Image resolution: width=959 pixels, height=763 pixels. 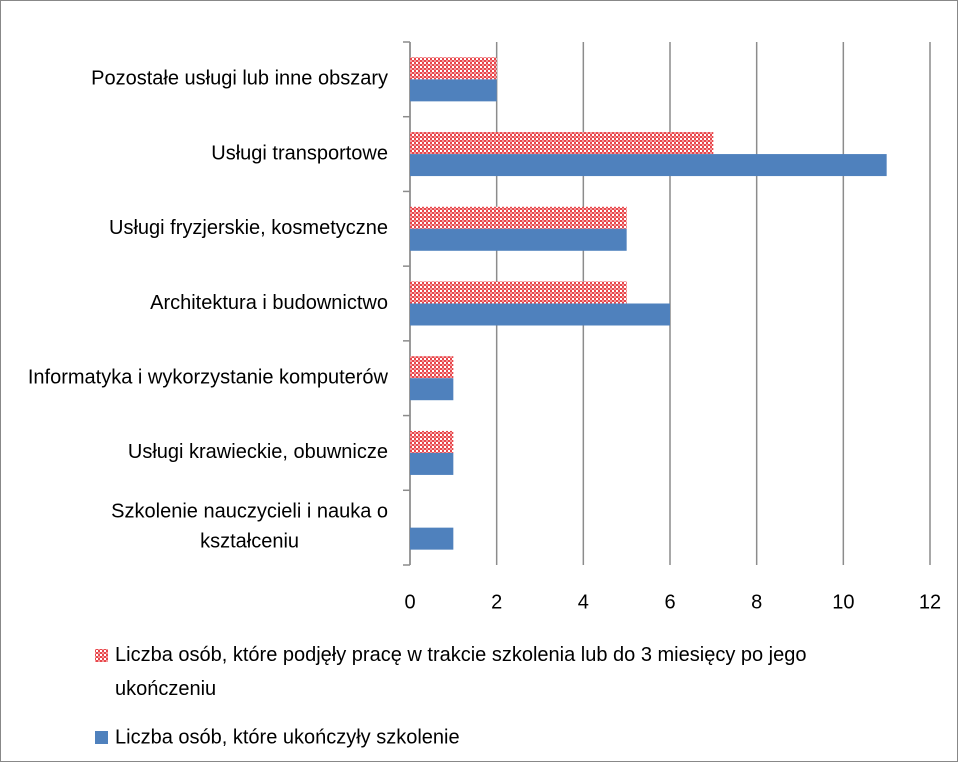 I want to click on y-tick-label: Pozostałe usługi lub inne obszary, so click(x=239, y=79).